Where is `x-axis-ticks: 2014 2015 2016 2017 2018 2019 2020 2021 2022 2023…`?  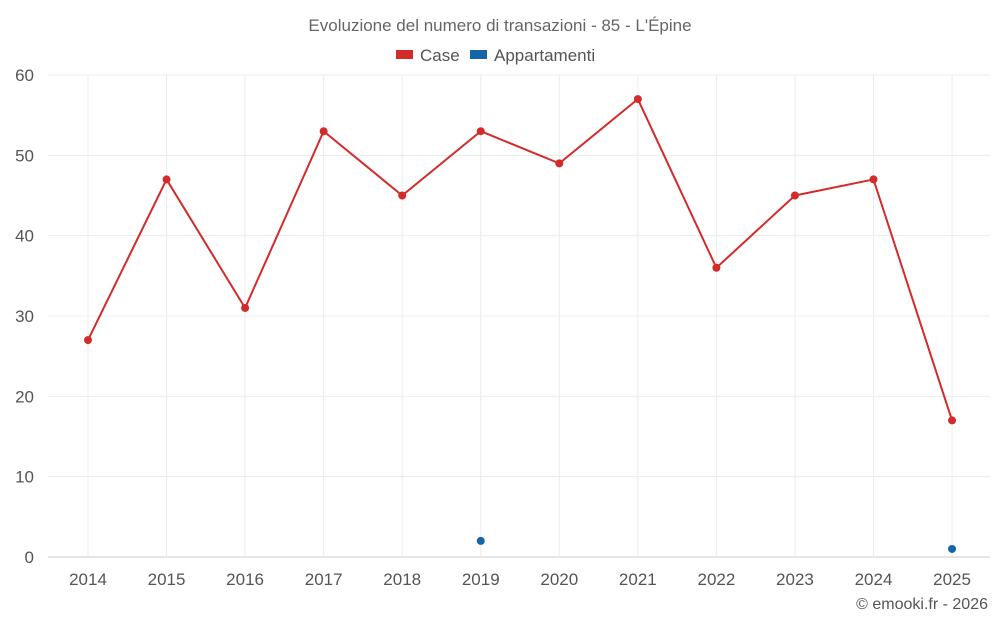 x-axis-ticks: 2014 2015 2016 2017 2018 2019 2020 2021 2022 2023… is located at coordinates (520, 579).